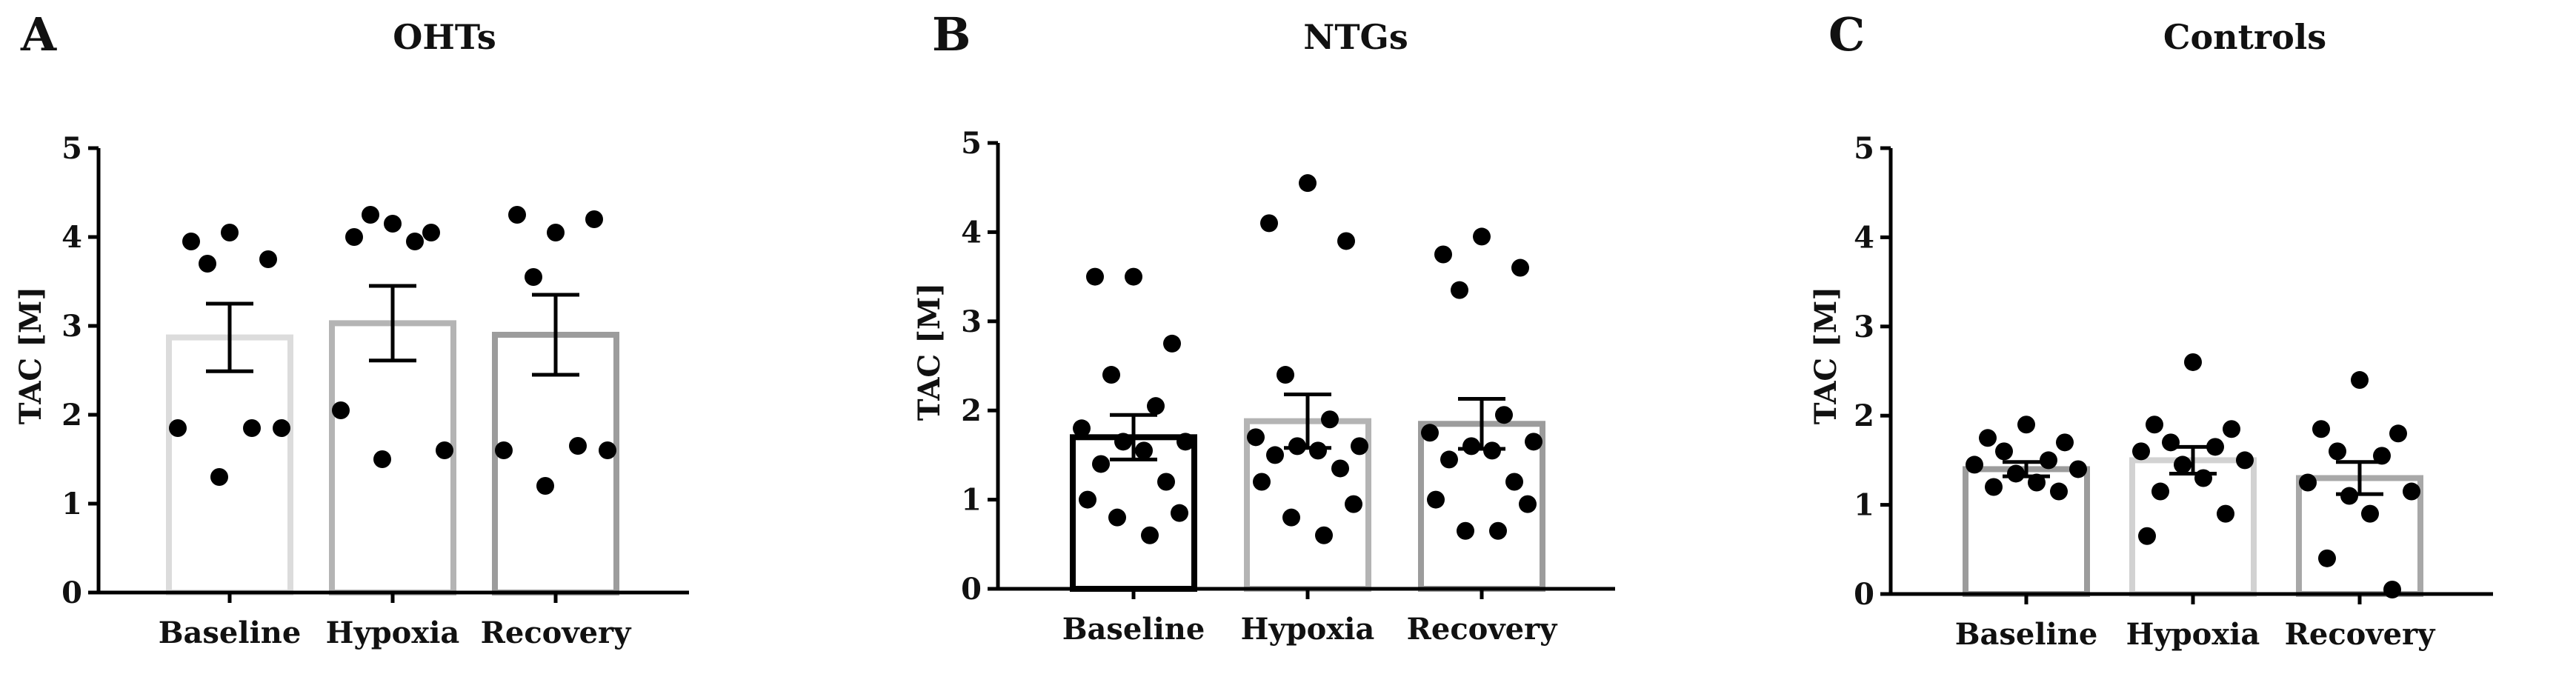 The width and height of the screenshot is (2576, 674). Describe the element at coordinates (444, 37) in the screenshot. I see `panel-title-a: OHTs` at that location.